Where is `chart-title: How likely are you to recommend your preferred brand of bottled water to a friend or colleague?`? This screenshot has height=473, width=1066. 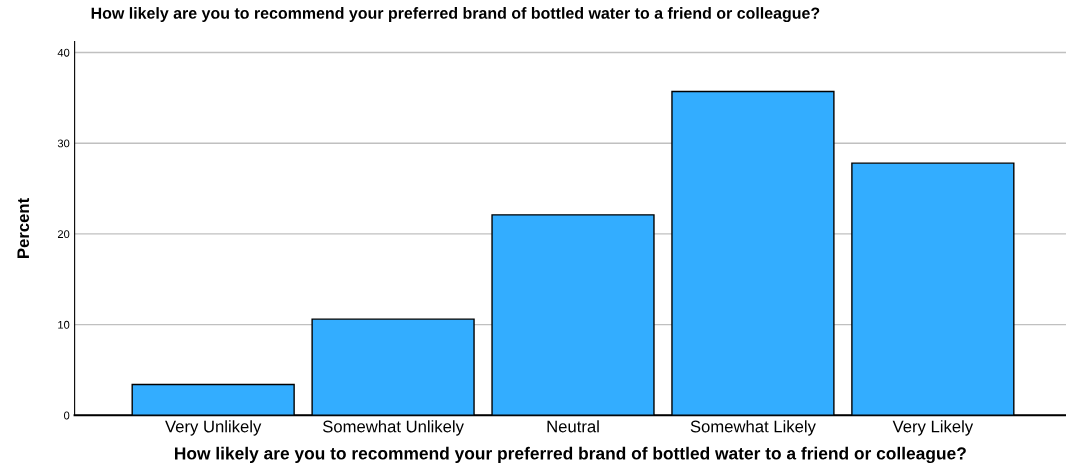
chart-title: How likely are you to recommend your preferred brand of bottled water to a friend or colleague? is located at coordinates (455, 15).